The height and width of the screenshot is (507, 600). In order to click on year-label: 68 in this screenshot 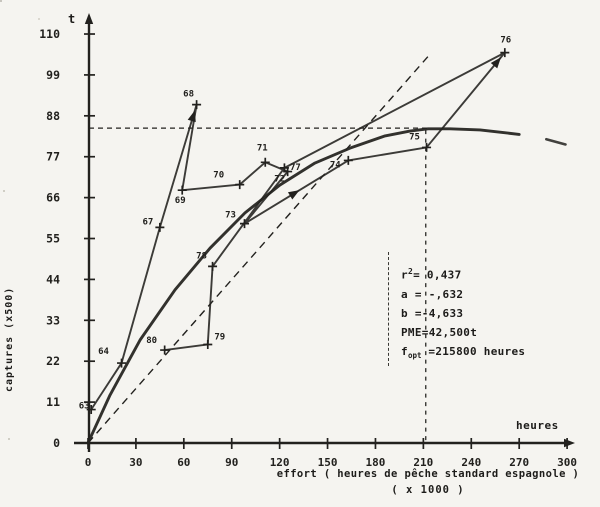, I will do `click(188, 95)`.